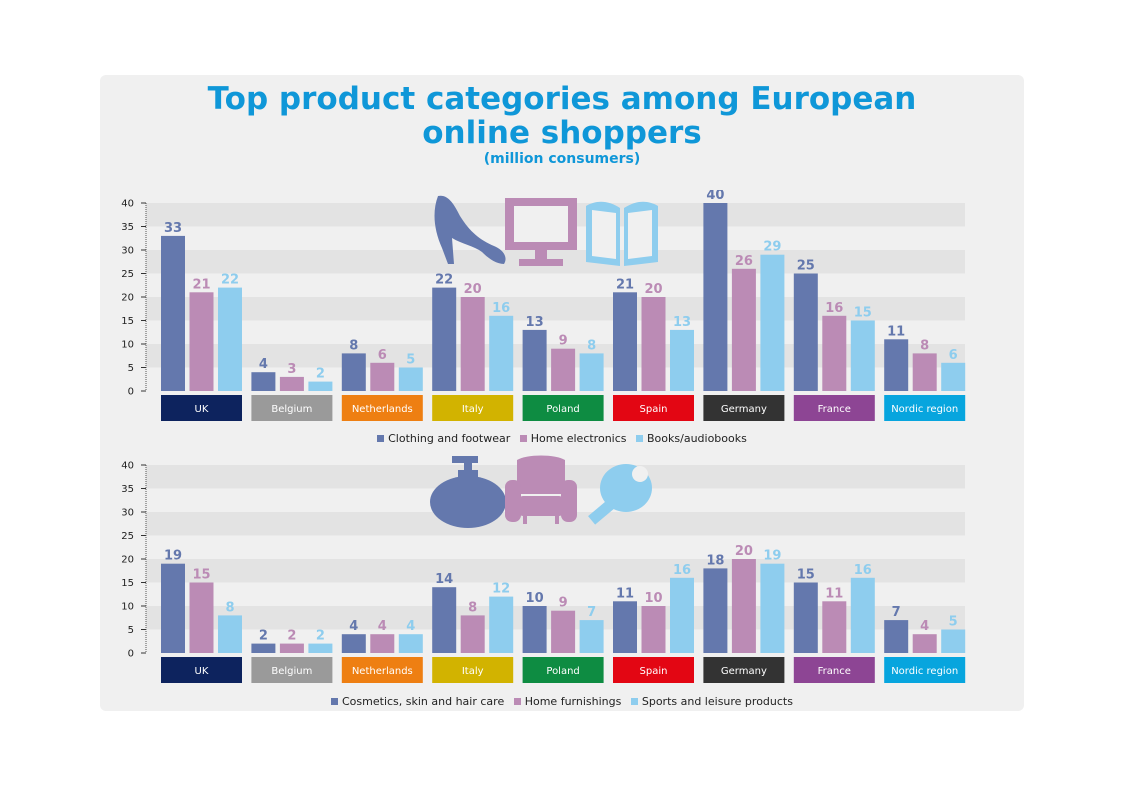 This screenshot has width=1124, height=786. Describe the element at coordinates (834, 409) in the screenshot. I see `x-tick-label: France` at that location.